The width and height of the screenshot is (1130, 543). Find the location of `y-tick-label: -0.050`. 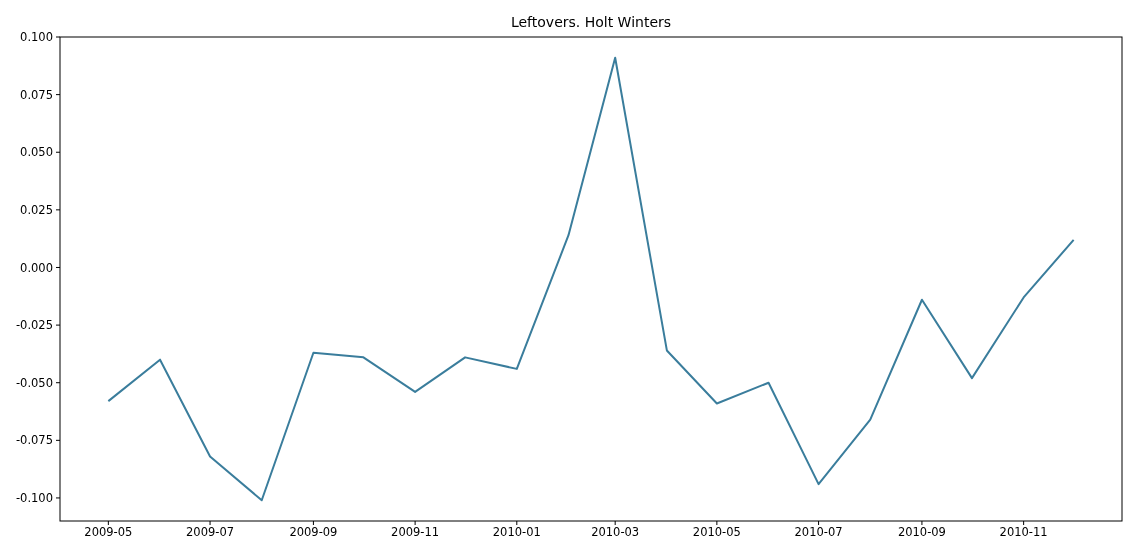

y-tick-label: -0.050 is located at coordinates (34, 382).